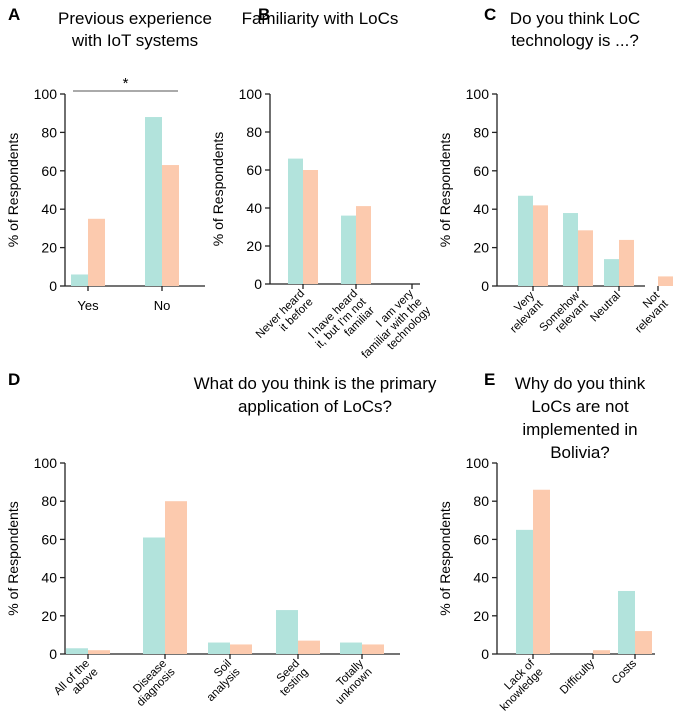 Image resolution: width=685 pixels, height=716 pixels. What do you see at coordinates (76, 682) in the screenshot?
I see `x-tick-label: All of theabove` at bounding box center [76, 682].